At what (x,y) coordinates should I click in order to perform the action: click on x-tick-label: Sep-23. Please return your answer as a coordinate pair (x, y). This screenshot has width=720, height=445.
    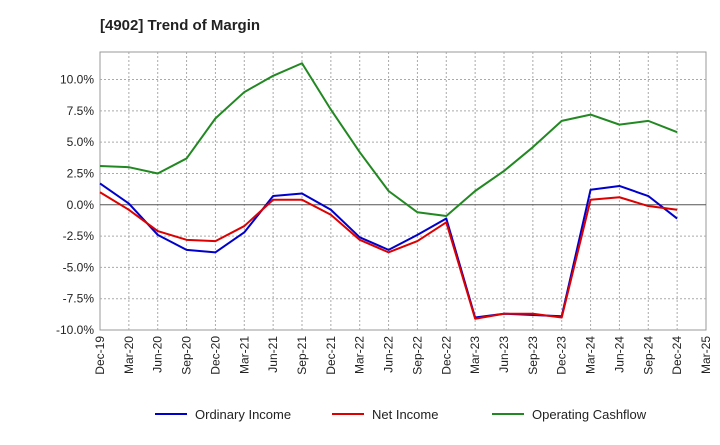
    Looking at the image, I should click on (533, 355).